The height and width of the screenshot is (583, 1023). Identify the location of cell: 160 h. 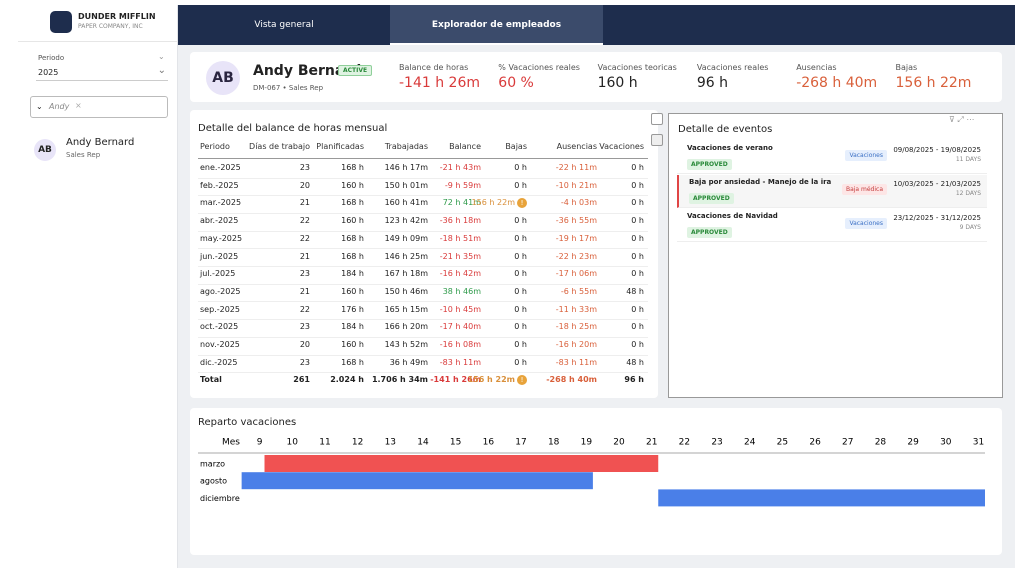
(352, 291).